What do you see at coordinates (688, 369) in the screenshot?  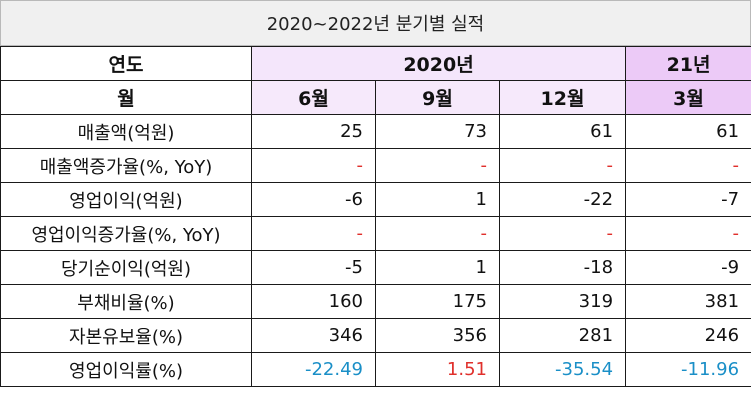 I see `cell-operating-margin-q4: -11.96` at bounding box center [688, 369].